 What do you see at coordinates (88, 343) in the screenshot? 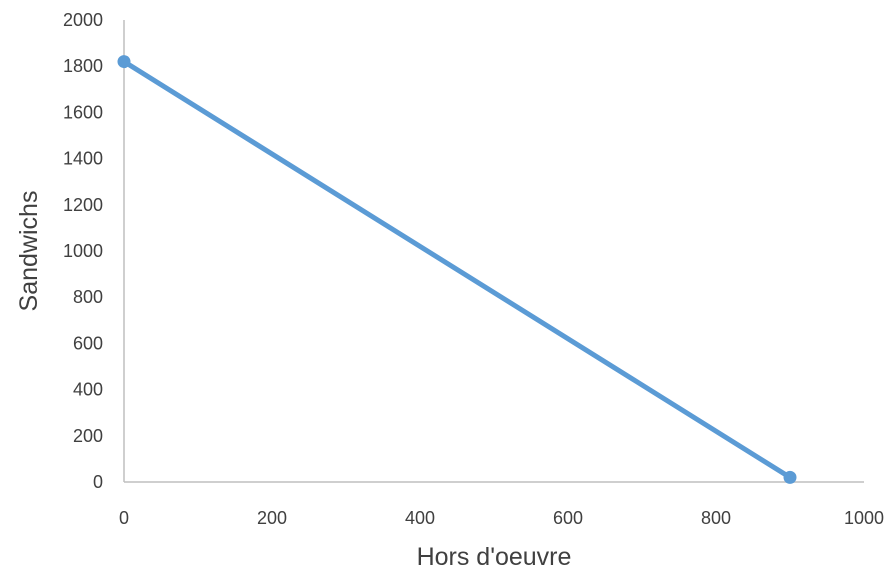
I see `y-tick-label: 600` at bounding box center [88, 343].